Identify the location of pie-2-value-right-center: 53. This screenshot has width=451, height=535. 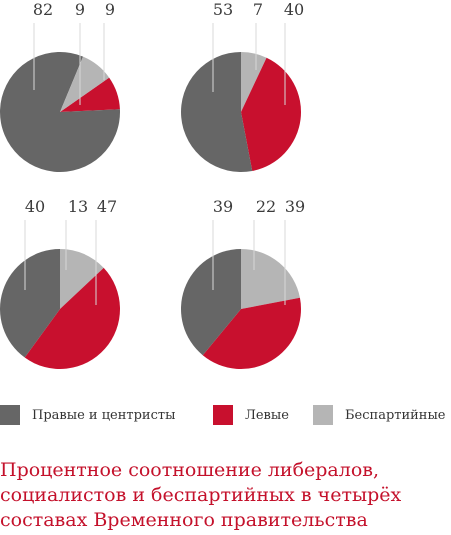
(223, 9).